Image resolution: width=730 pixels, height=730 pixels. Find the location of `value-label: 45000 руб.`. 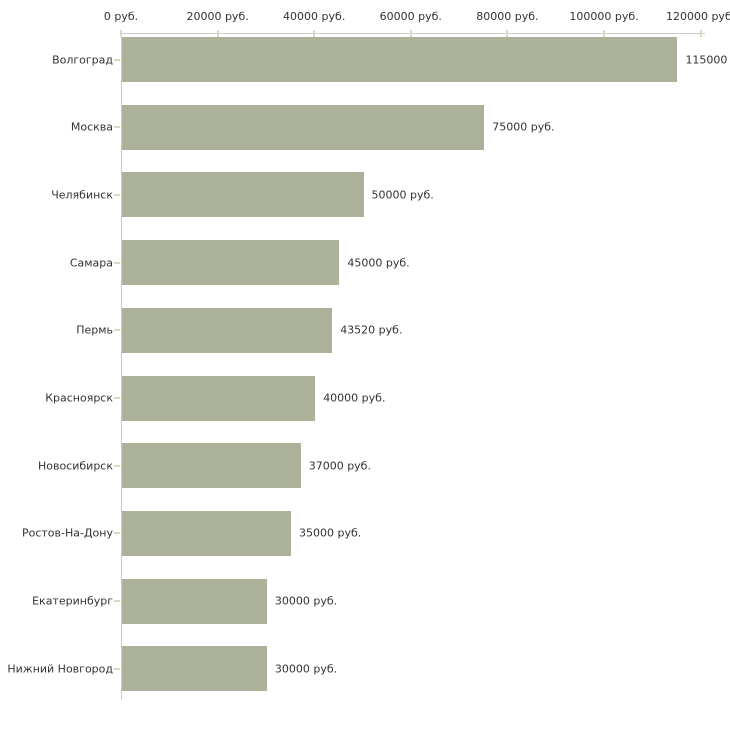

value-label: 45000 руб. is located at coordinates (378, 263).